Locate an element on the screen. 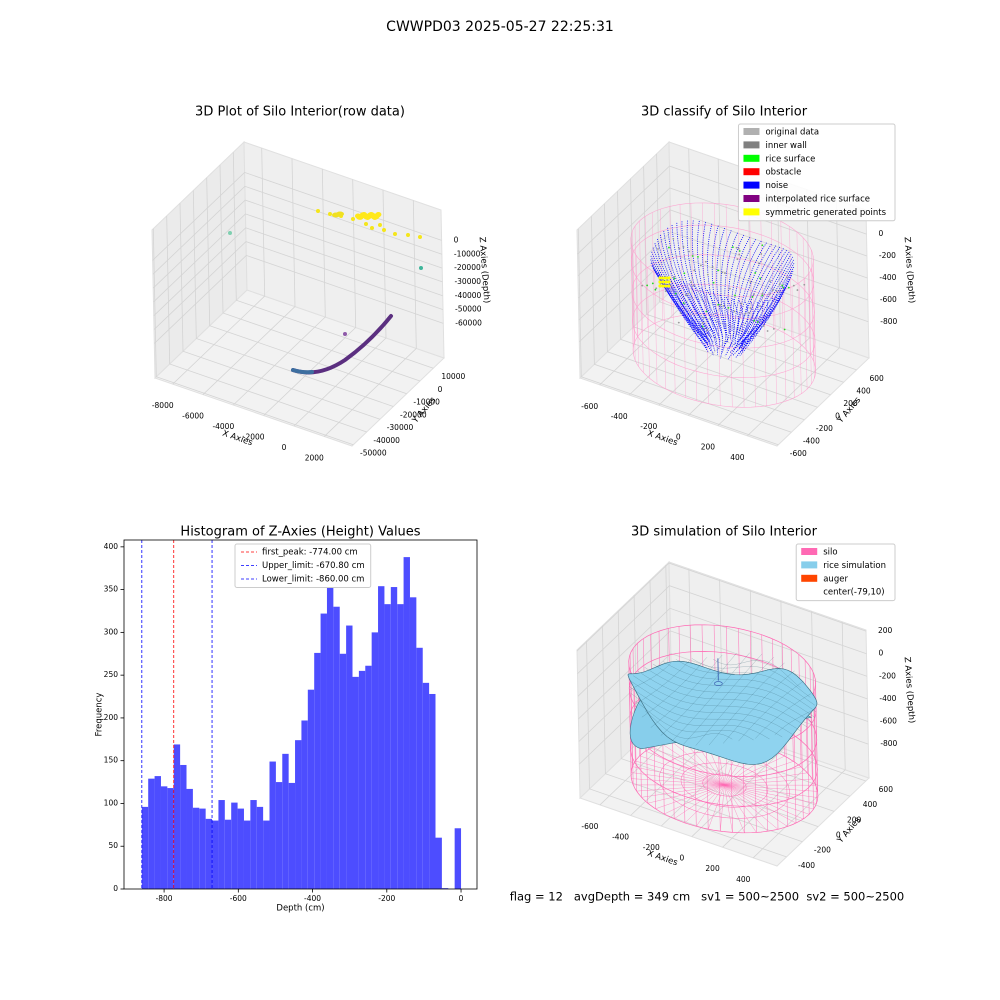 The height and width of the screenshot is (1000, 1000). z-tick-label: -400 is located at coordinates (887, 698).